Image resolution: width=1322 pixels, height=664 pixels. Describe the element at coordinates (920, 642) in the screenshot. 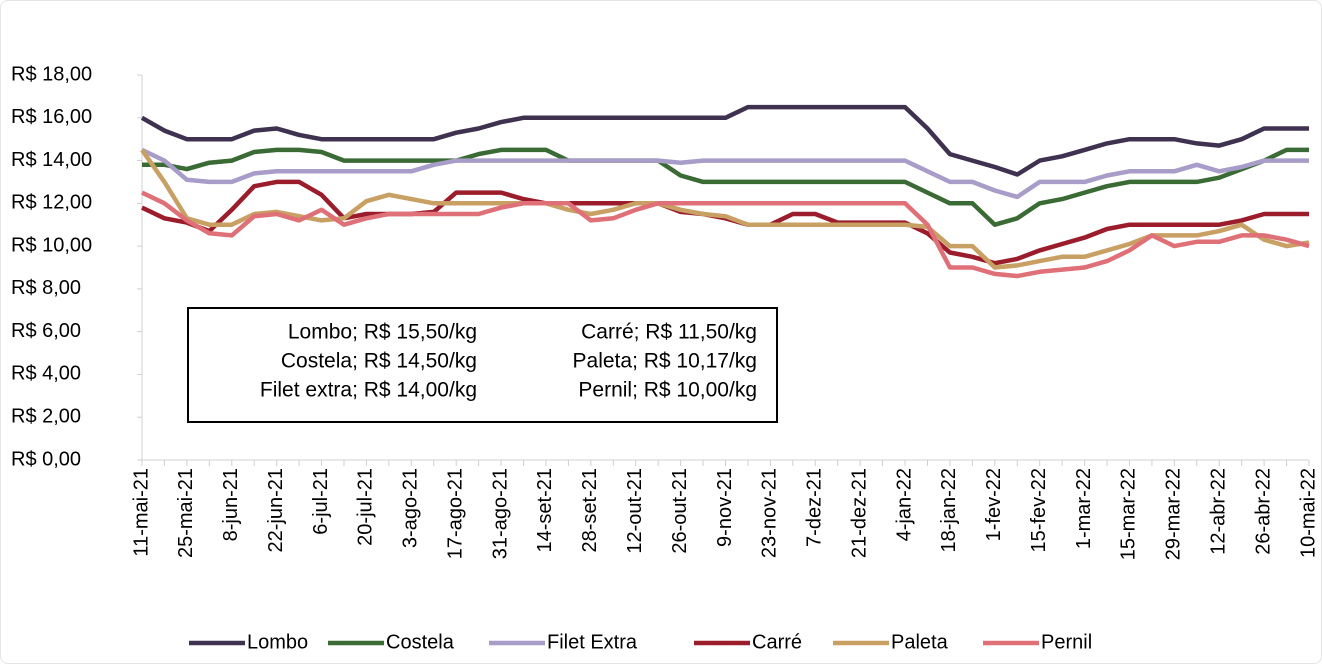

I see `legend-label: Paleta` at that location.